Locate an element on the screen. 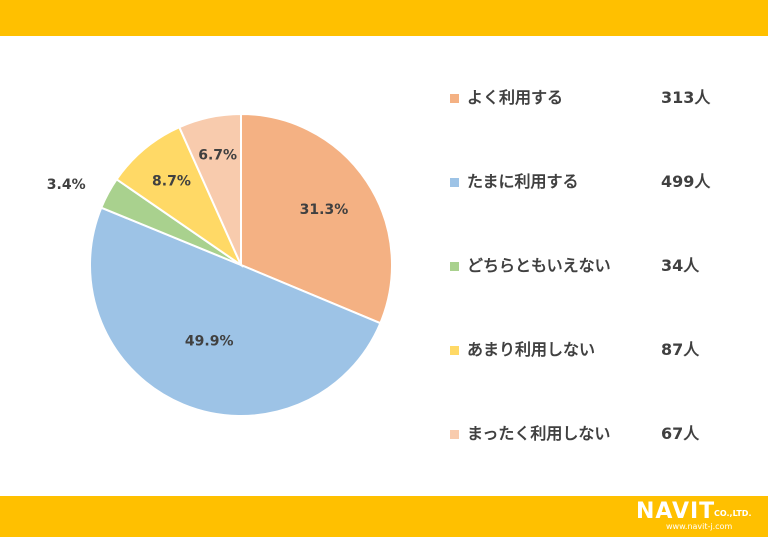  legend-item: たまに利用する 499人 is located at coordinates (600, 210).